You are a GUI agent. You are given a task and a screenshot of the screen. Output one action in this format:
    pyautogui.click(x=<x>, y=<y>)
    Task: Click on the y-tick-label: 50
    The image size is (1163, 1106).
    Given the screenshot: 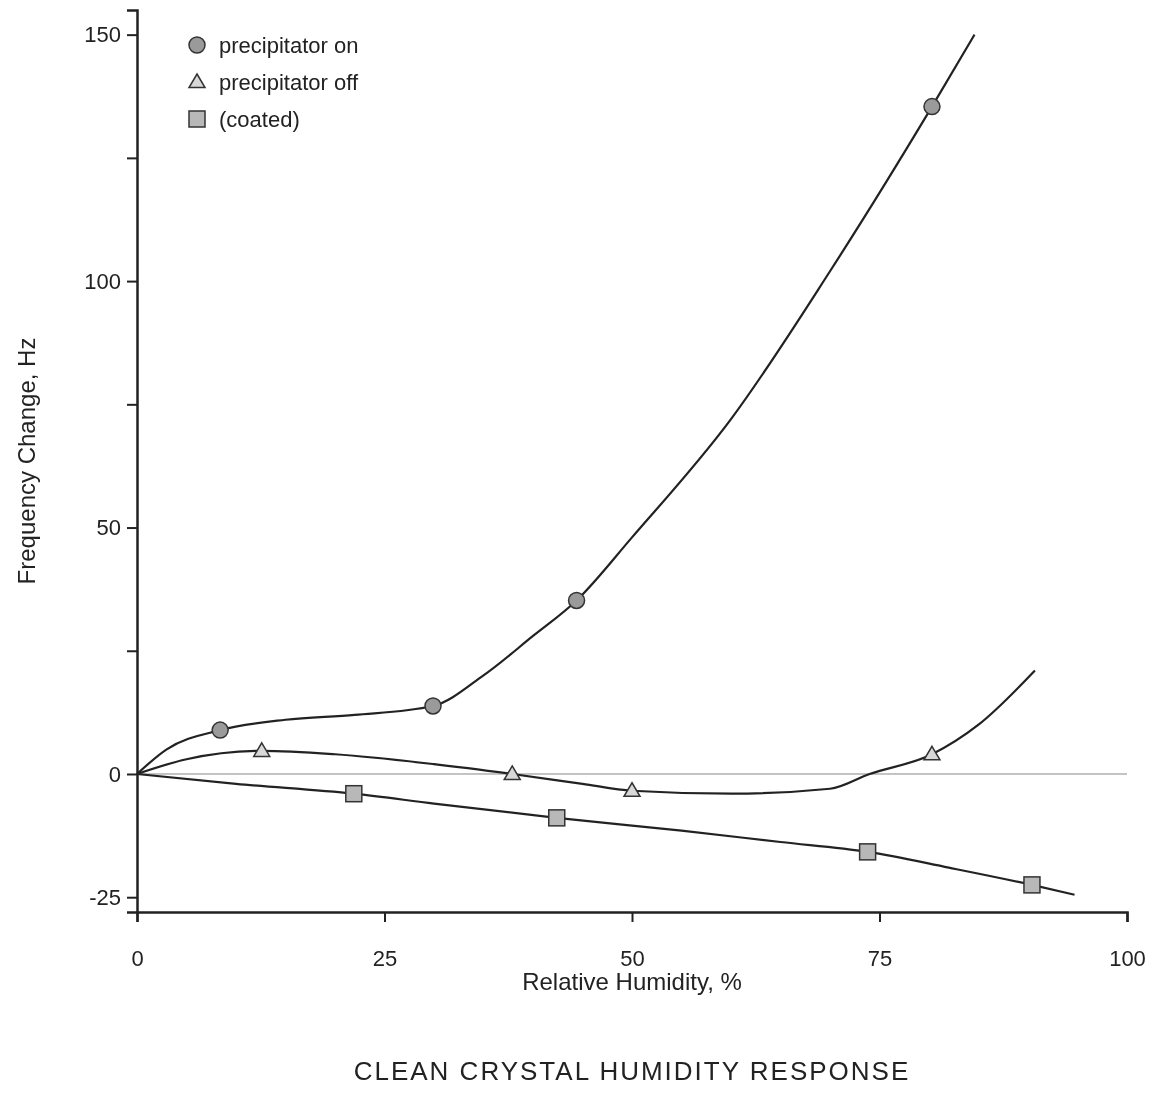 What is the action you would take?
    pyautogui.click(x=108, y=528)
    